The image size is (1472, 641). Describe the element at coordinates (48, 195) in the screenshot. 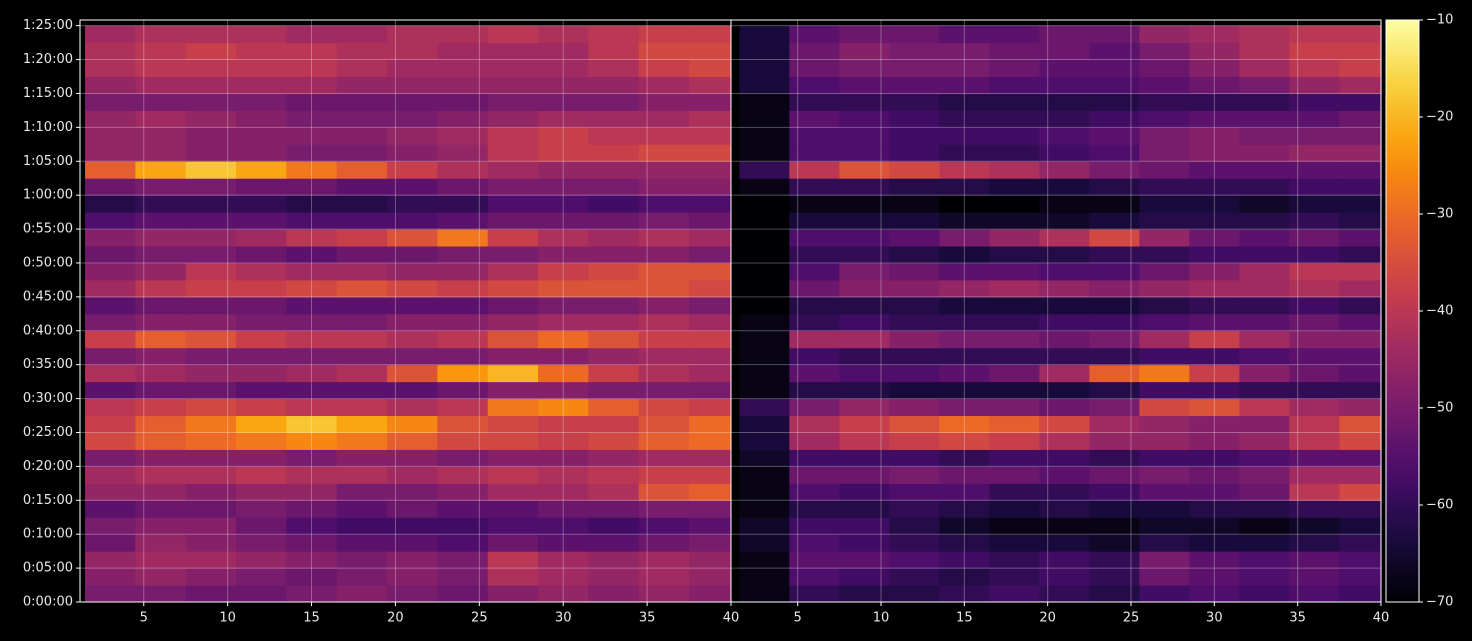

I see `y-tick-label: 1:00:00` at that location.